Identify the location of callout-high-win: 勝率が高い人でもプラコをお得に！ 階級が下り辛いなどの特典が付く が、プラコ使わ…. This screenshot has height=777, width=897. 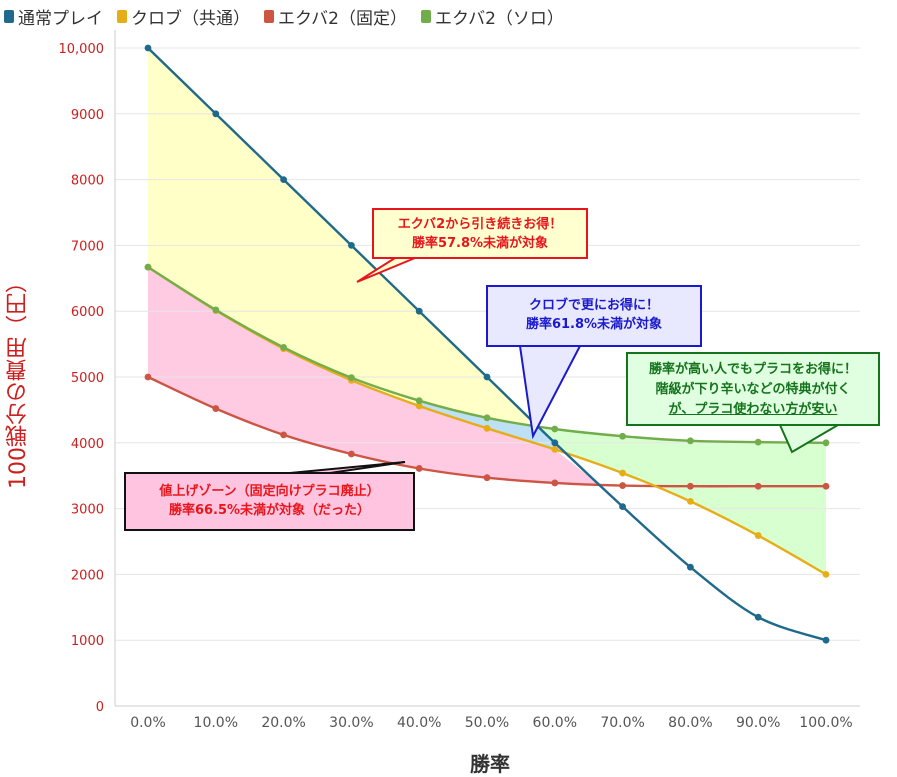
(753, 389).